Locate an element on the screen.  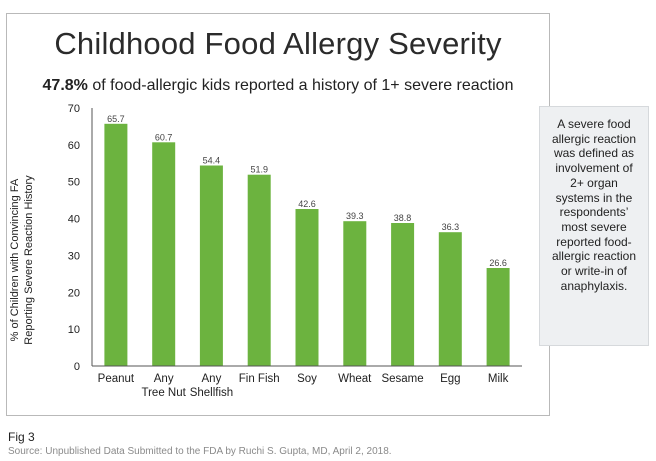
x-tick-label: Shellfish is located at coordinates (211, 393).